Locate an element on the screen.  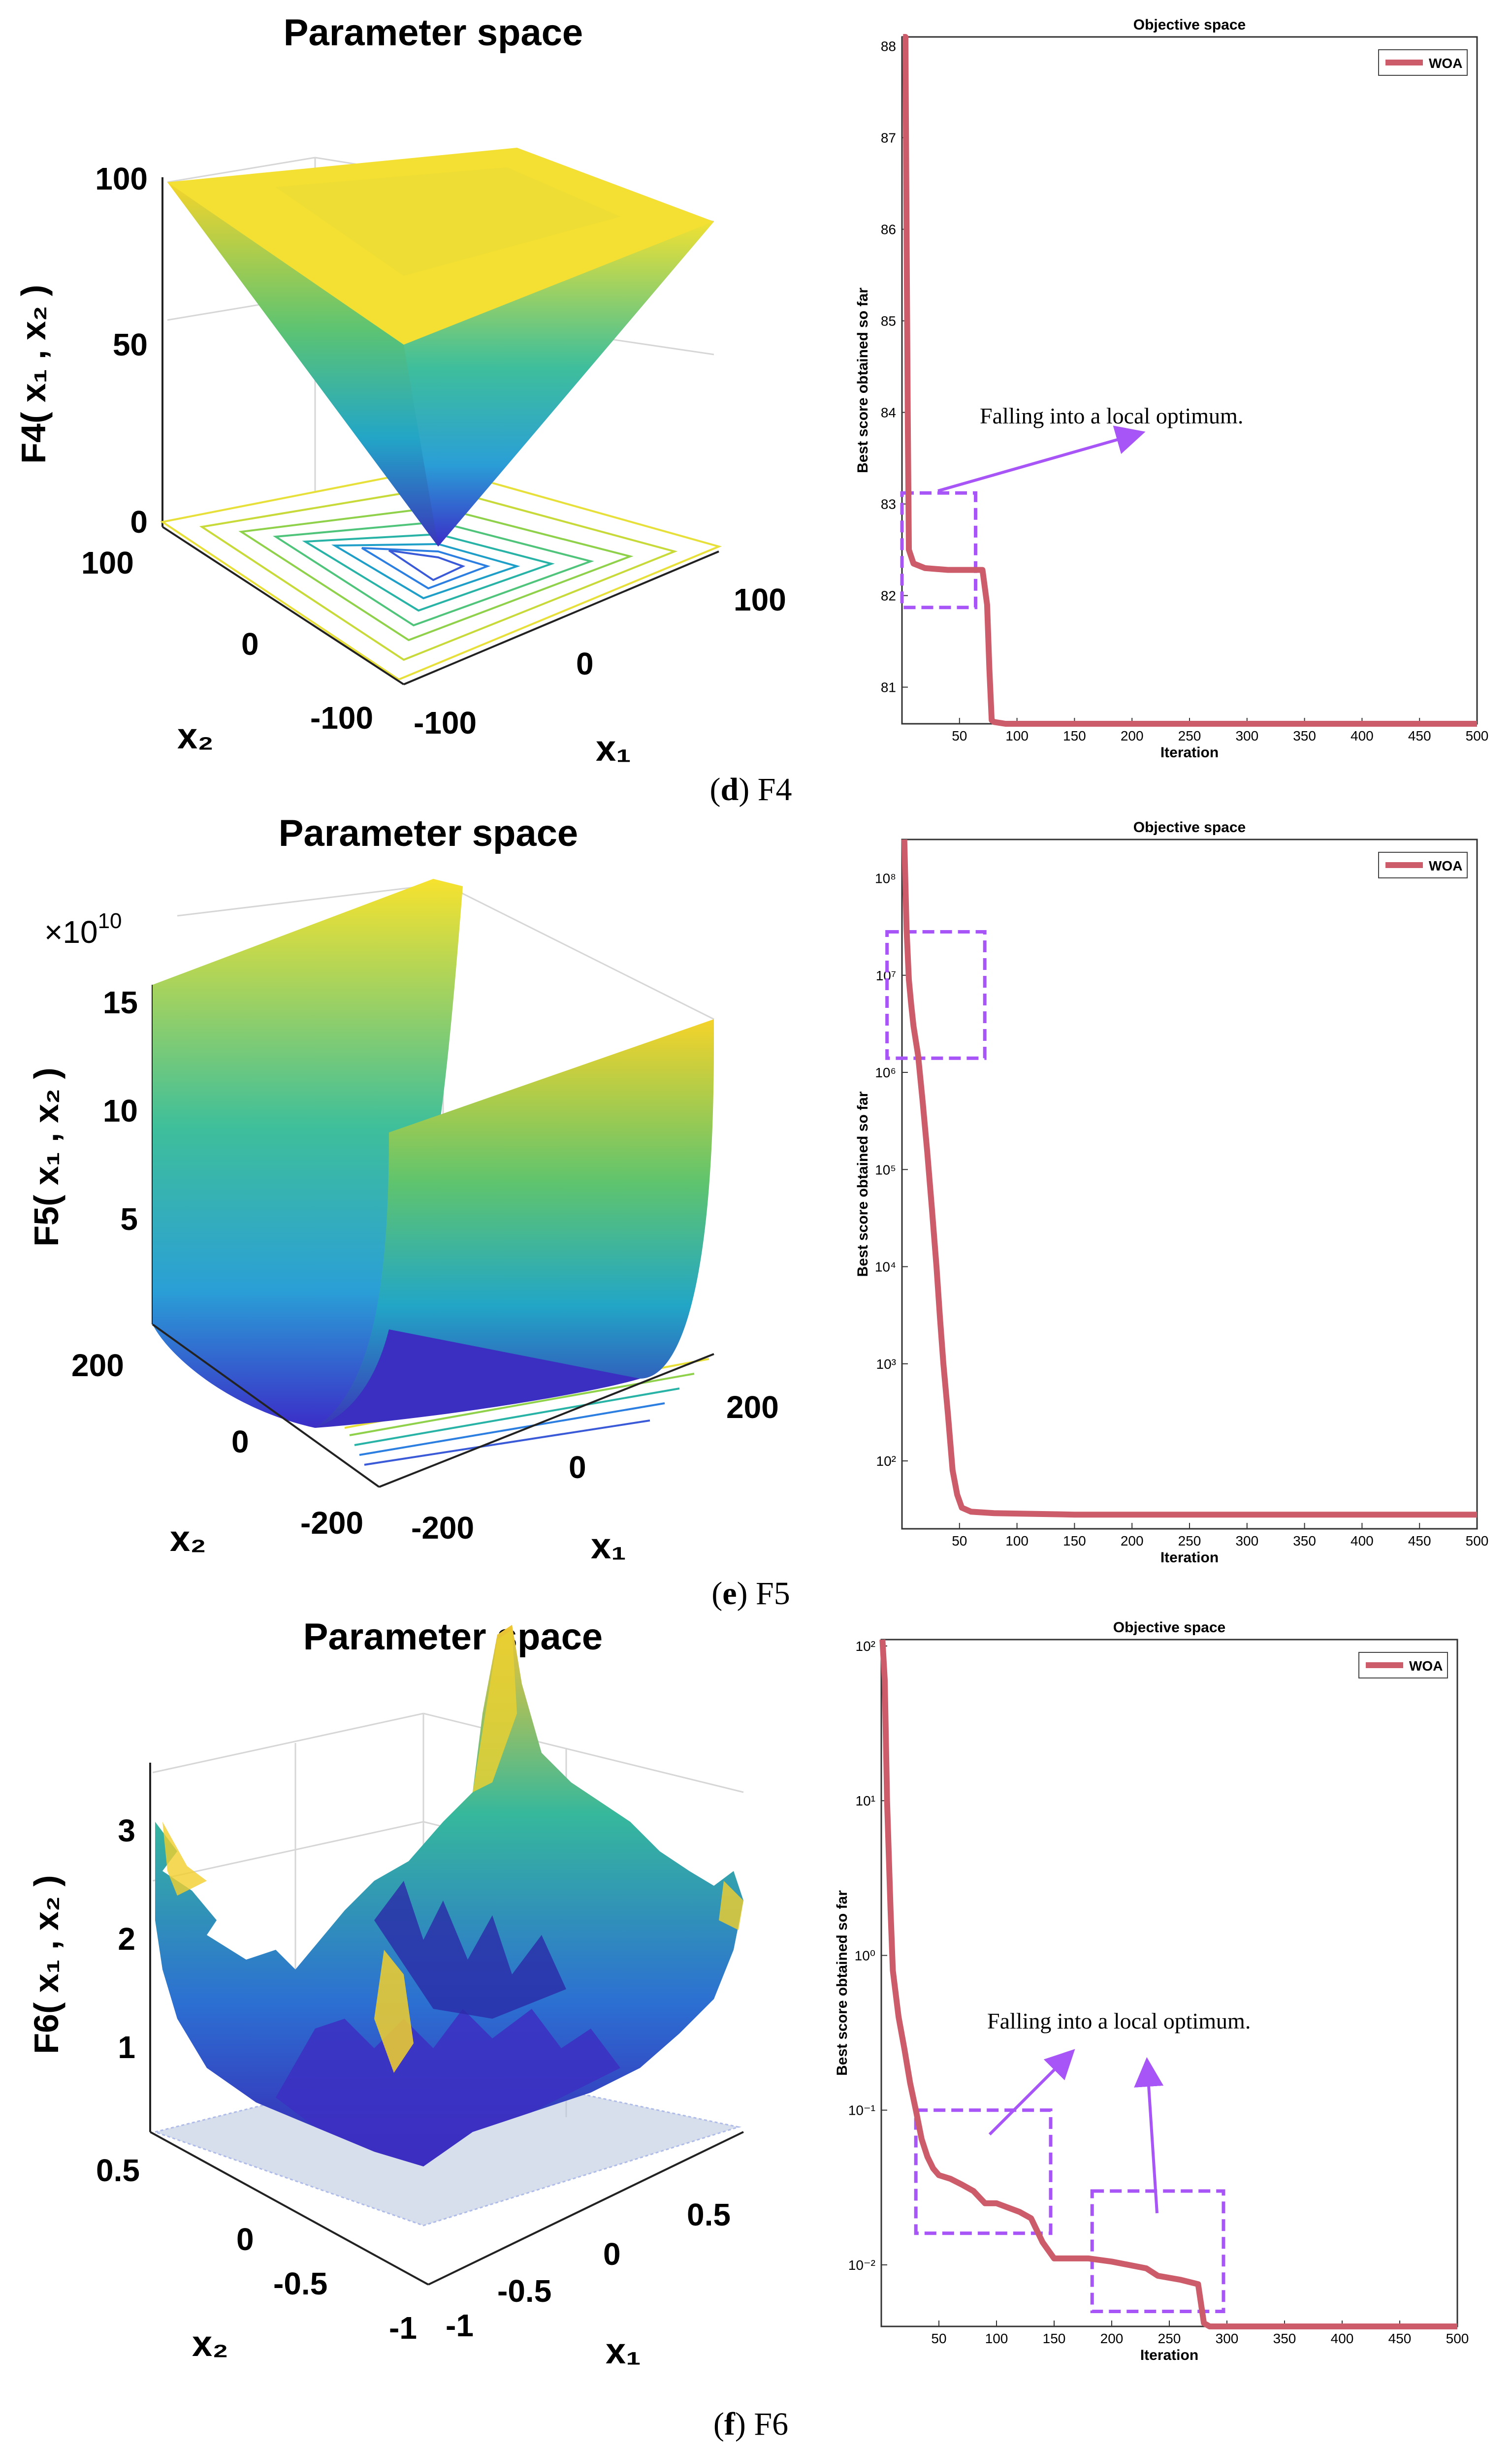
surface-f6 is located at coordinates (449, 1895).